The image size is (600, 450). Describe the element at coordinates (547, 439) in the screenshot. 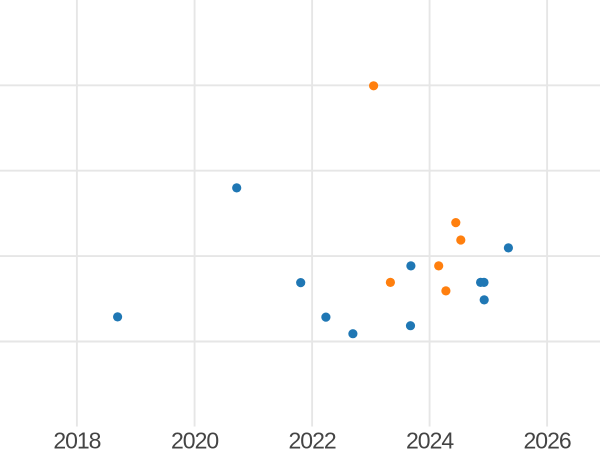

I see `svg-text: 2026` at that location.